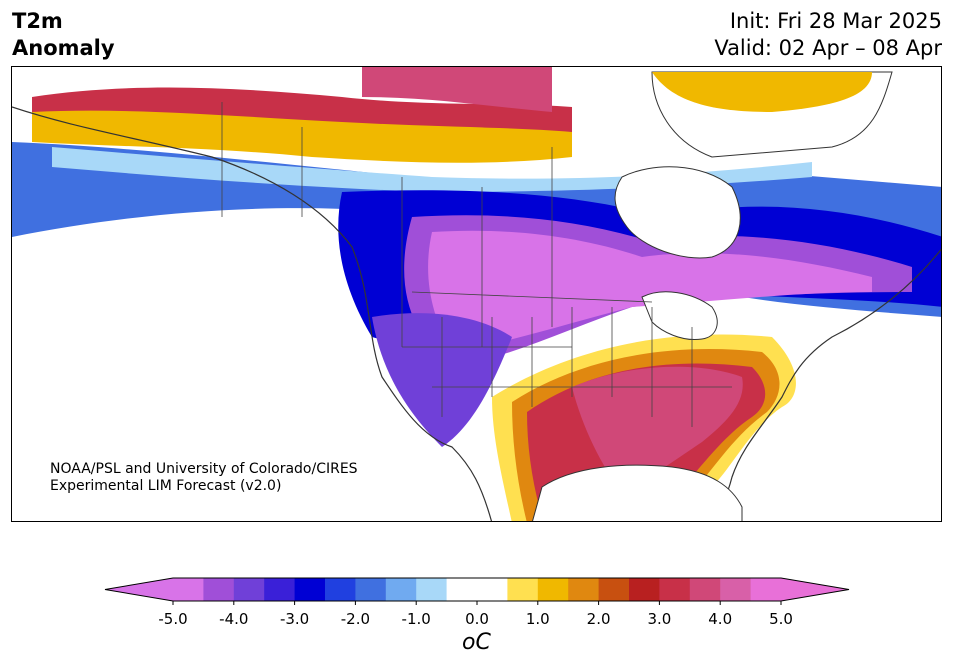 This screenshot has height=671, width=954. I want to click on gulf-of-mexico, so click(637, 492).